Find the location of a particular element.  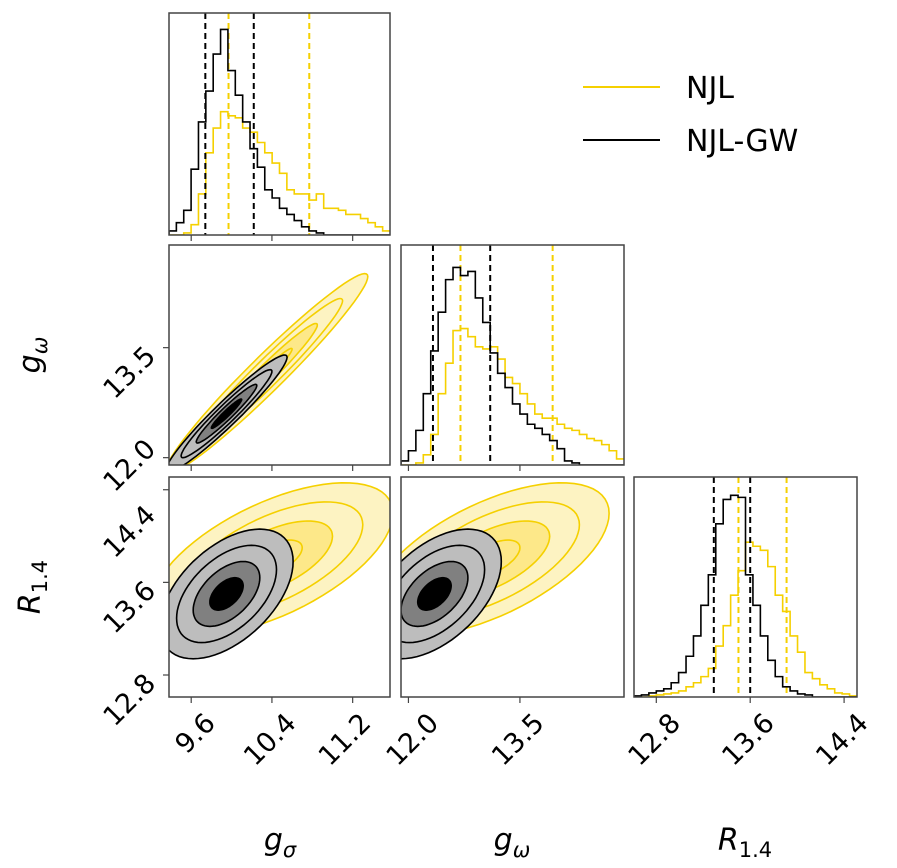

x-tick-label-gs: 10.4 is located at coordinates (270, 740).